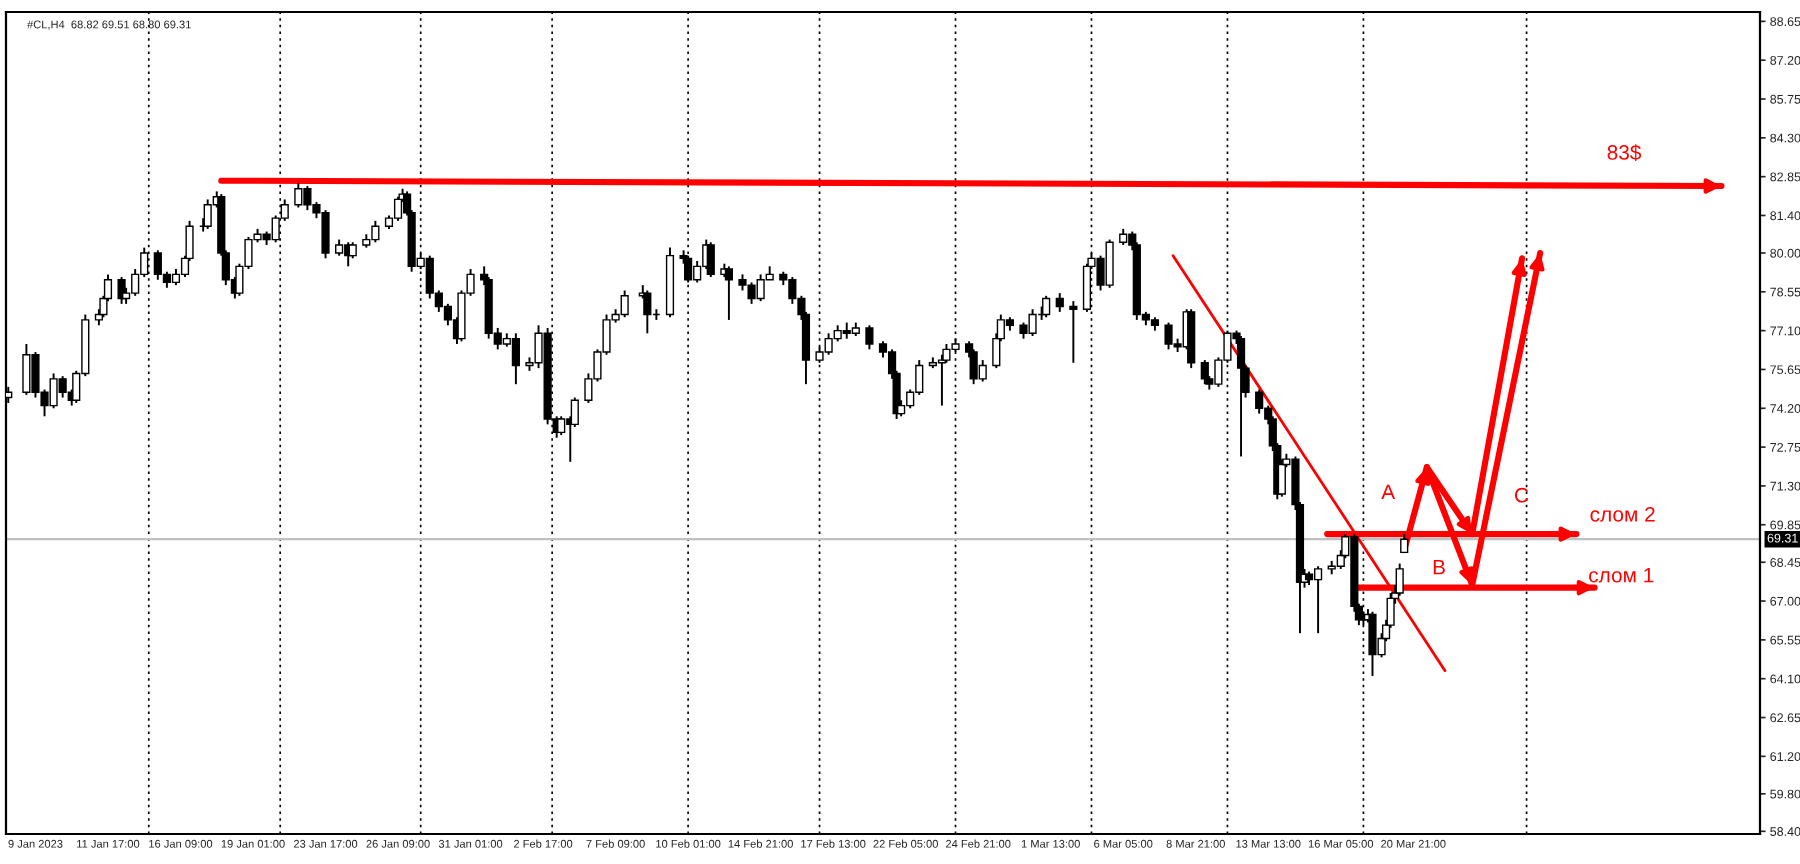  Describe the element at coordinates (1521, 495) in the screenshot. I see `annotation: C` at that location.